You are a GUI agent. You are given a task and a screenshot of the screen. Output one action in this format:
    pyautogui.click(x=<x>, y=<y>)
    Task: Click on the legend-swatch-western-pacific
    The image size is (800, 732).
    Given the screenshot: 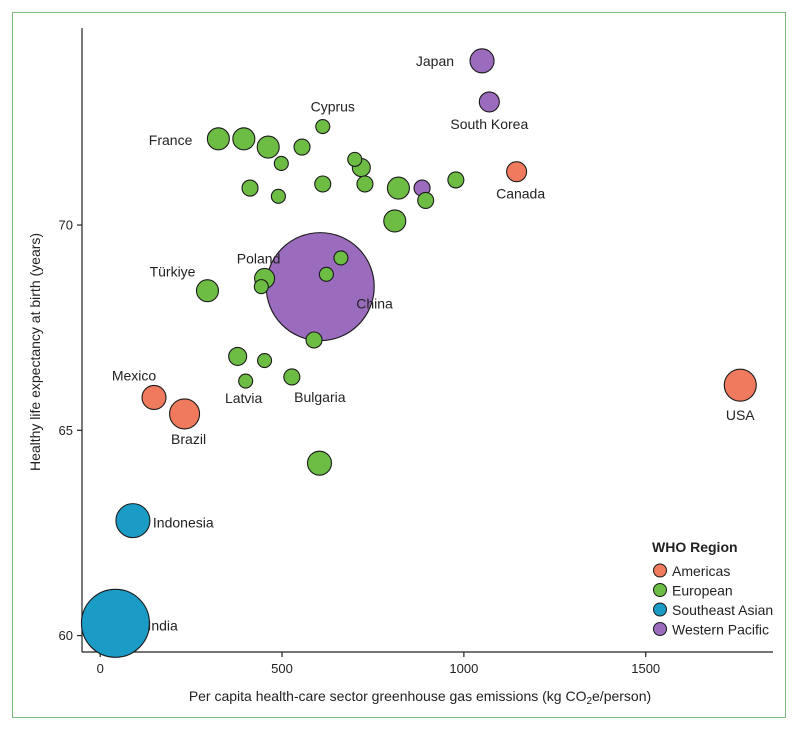 What is the action you would take?
    pyautogui.click(x=660, y=629)
    